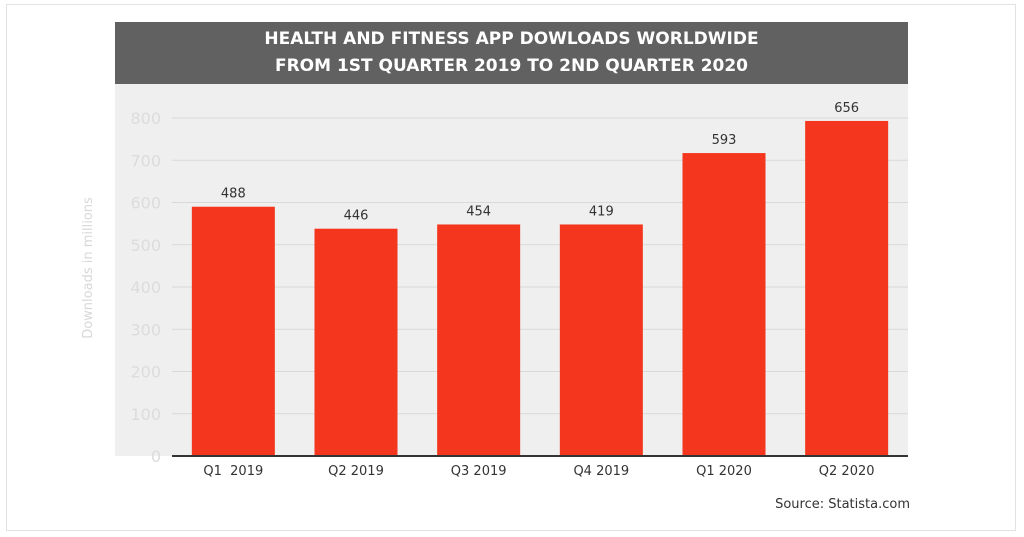 The width and height of the screenshot is (1024, 537). Describe the element at coordinates (145, 160) in the screenshot. I see `y-tick-label: 700` at that location.